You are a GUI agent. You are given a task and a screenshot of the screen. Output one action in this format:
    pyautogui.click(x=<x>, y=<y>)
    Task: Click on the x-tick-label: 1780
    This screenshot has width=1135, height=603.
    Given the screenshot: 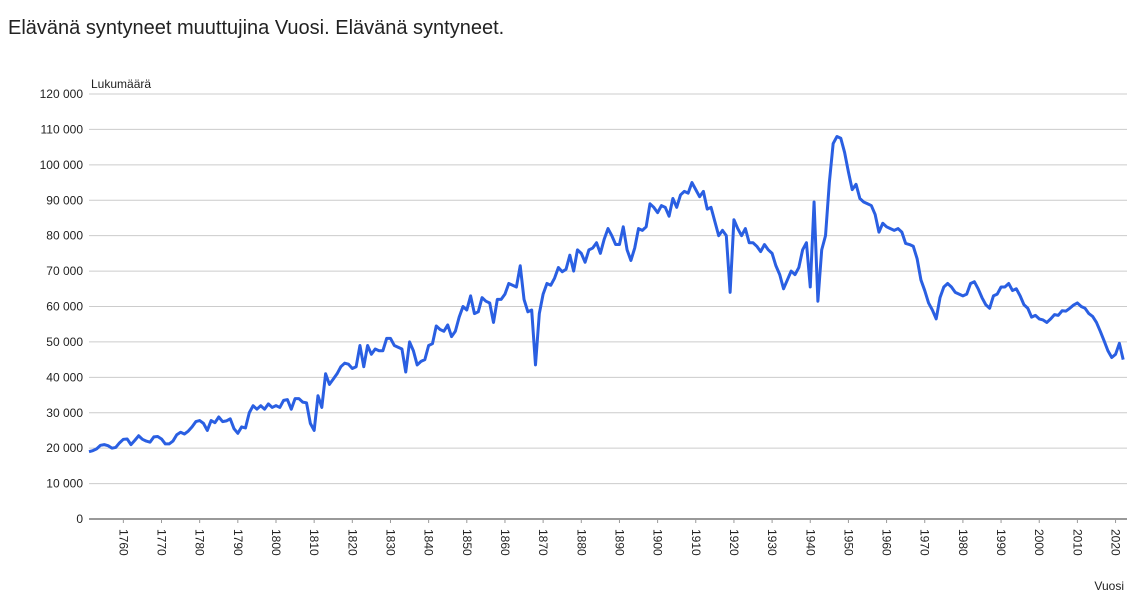 What is the action you would take?
    pyautogui.click(x=200, y=542)
    